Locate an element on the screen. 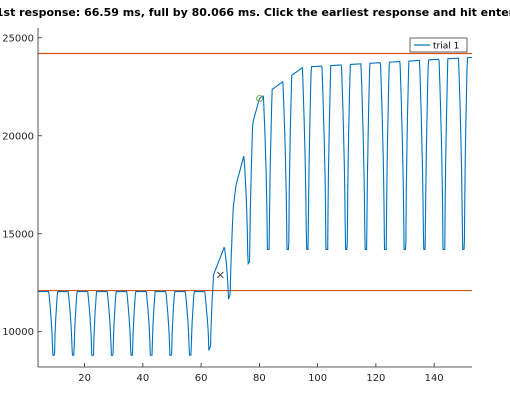  x-tick-label-120: 120 is located at coordinates (375, 378).